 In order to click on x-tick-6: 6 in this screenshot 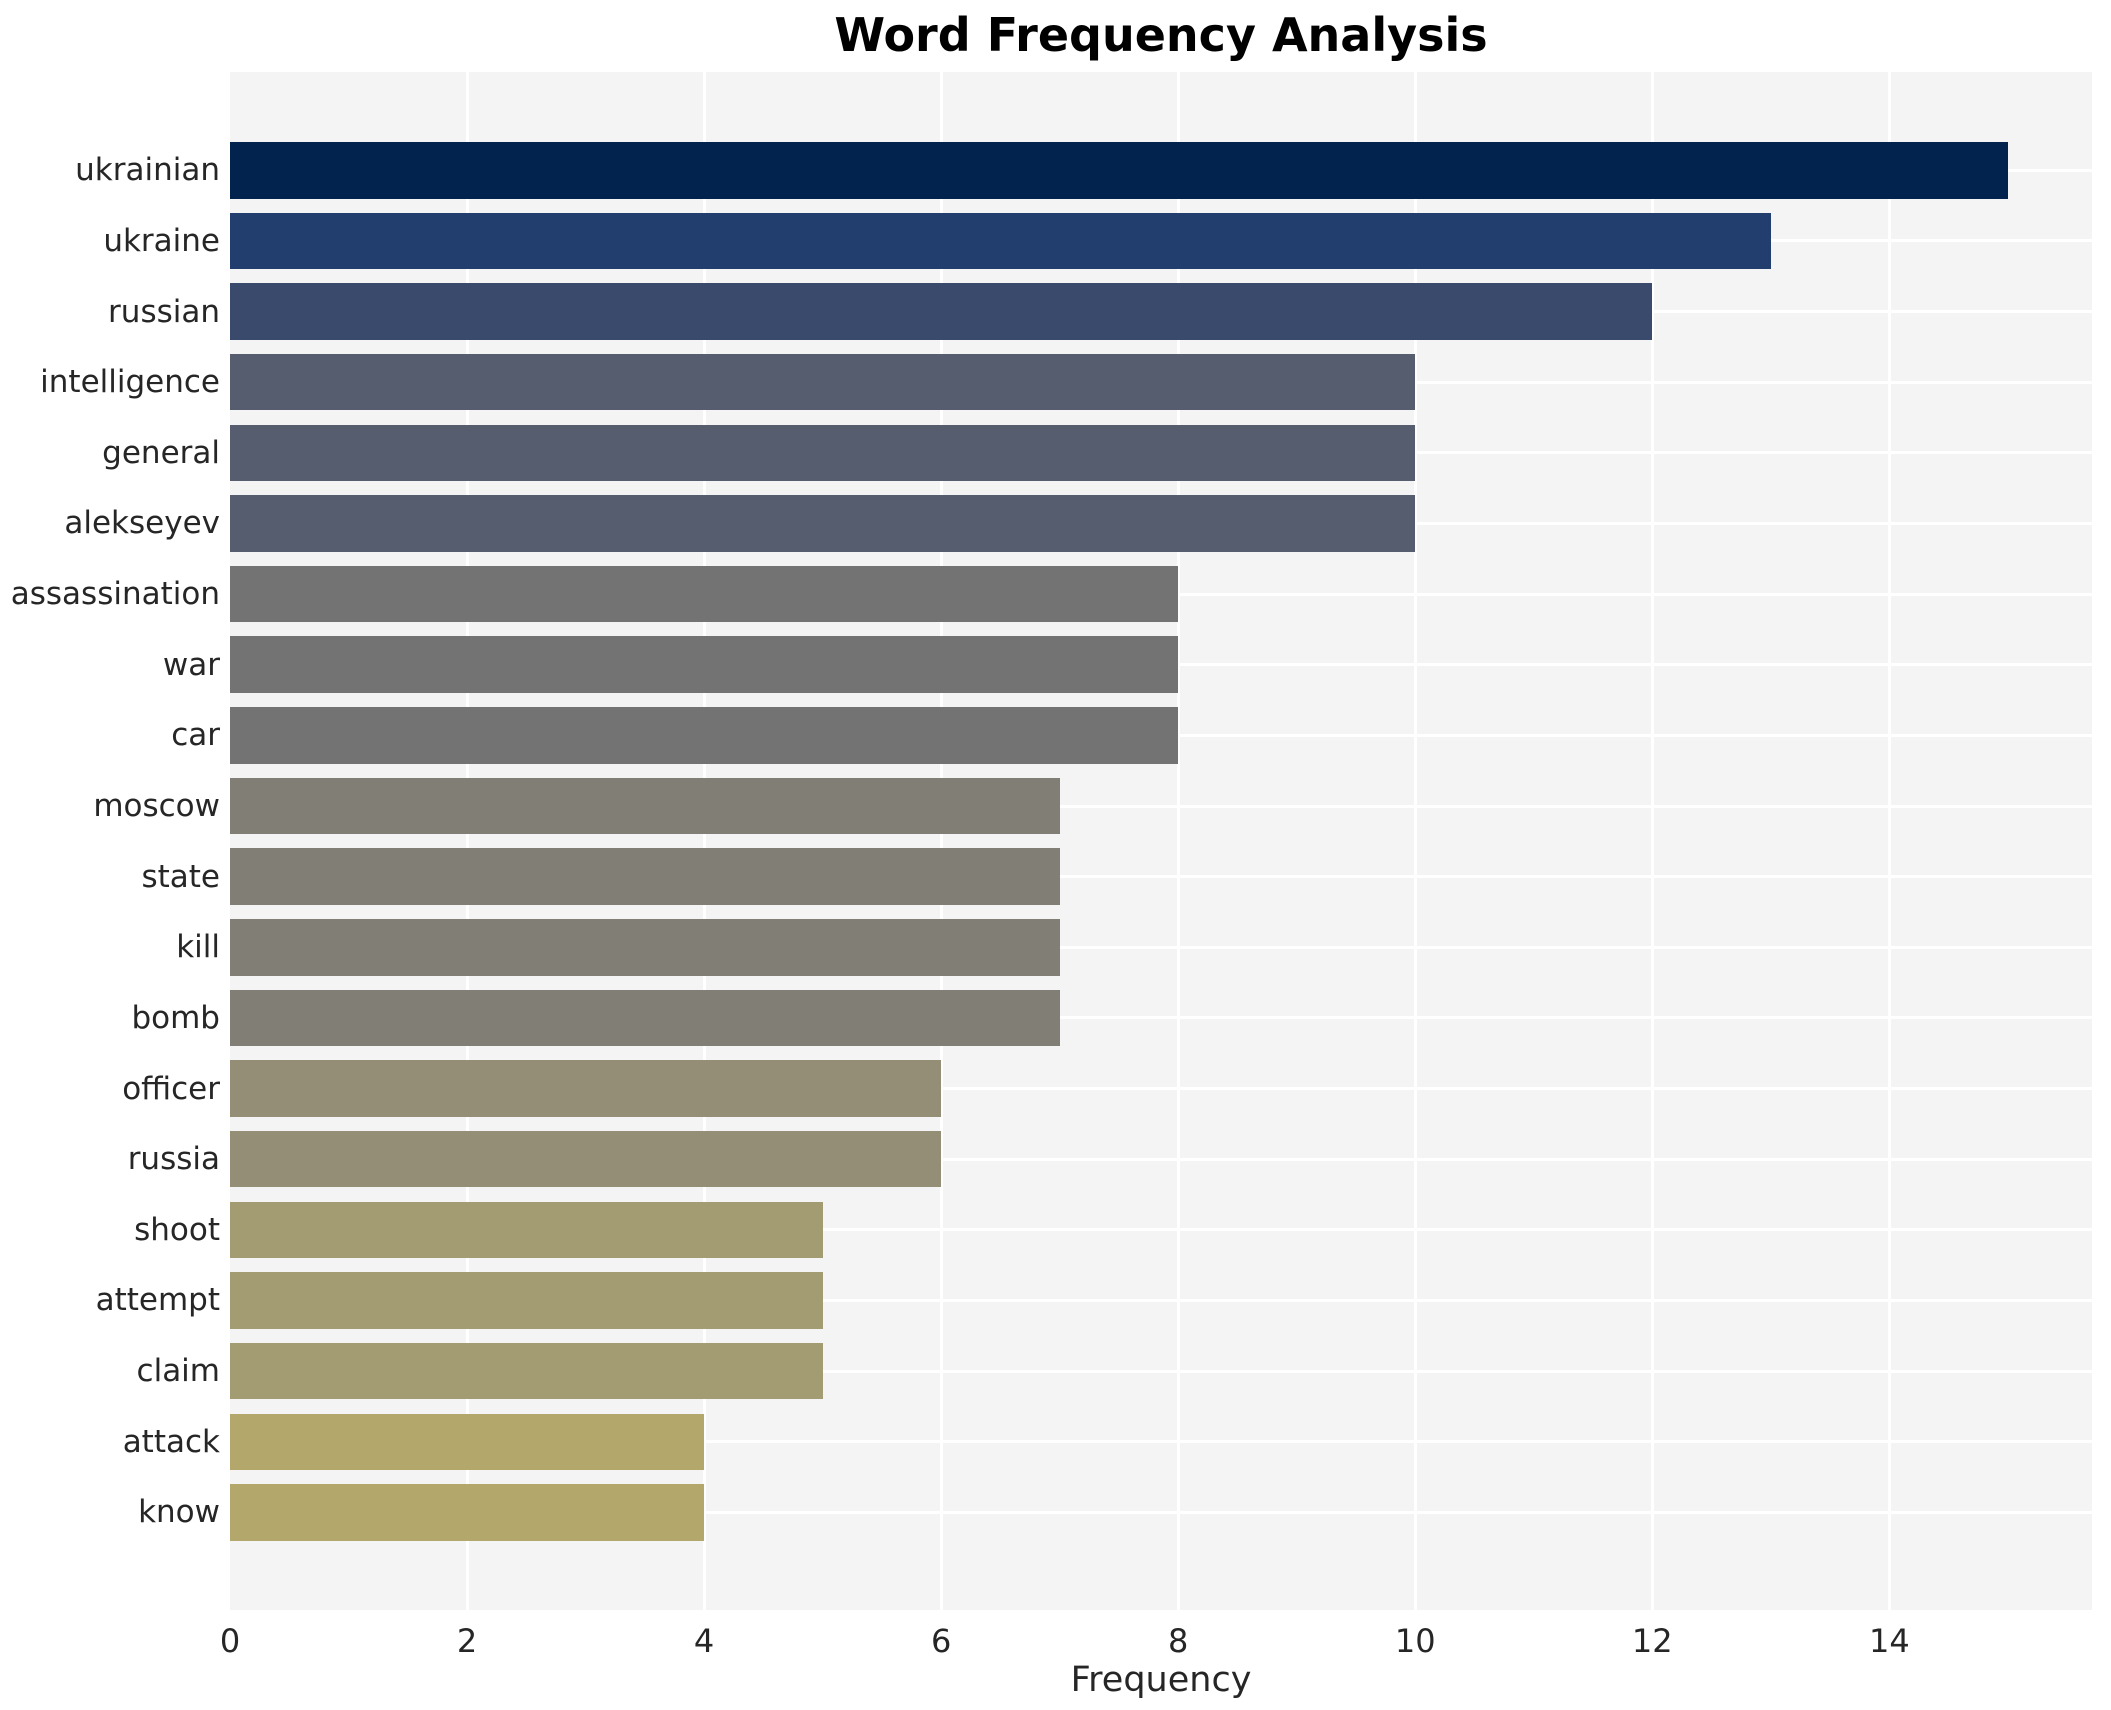, I will do `click(941, 1641)`.